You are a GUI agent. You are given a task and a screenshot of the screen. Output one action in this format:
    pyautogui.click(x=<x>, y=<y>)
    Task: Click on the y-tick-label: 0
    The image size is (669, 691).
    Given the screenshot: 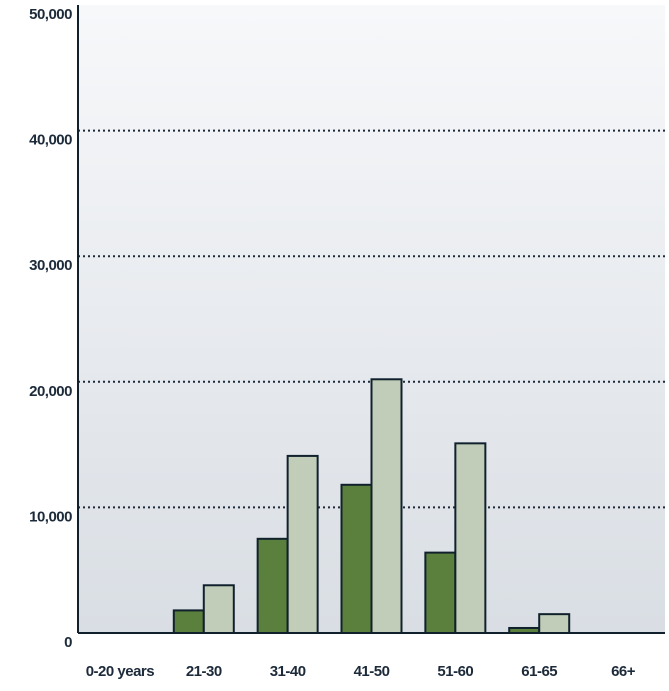 What is the action you would take?
    pyautogui.click(x=68, y=642)
    